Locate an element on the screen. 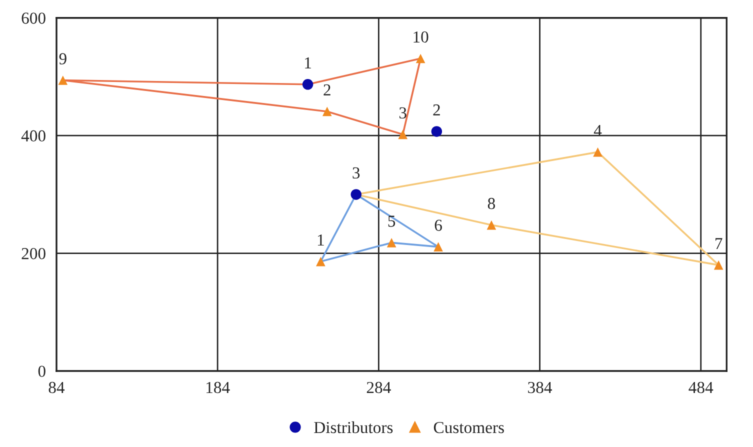 This screenshot has height=447, width=753. legend-label: Customers is located at coordinates (469, 428).